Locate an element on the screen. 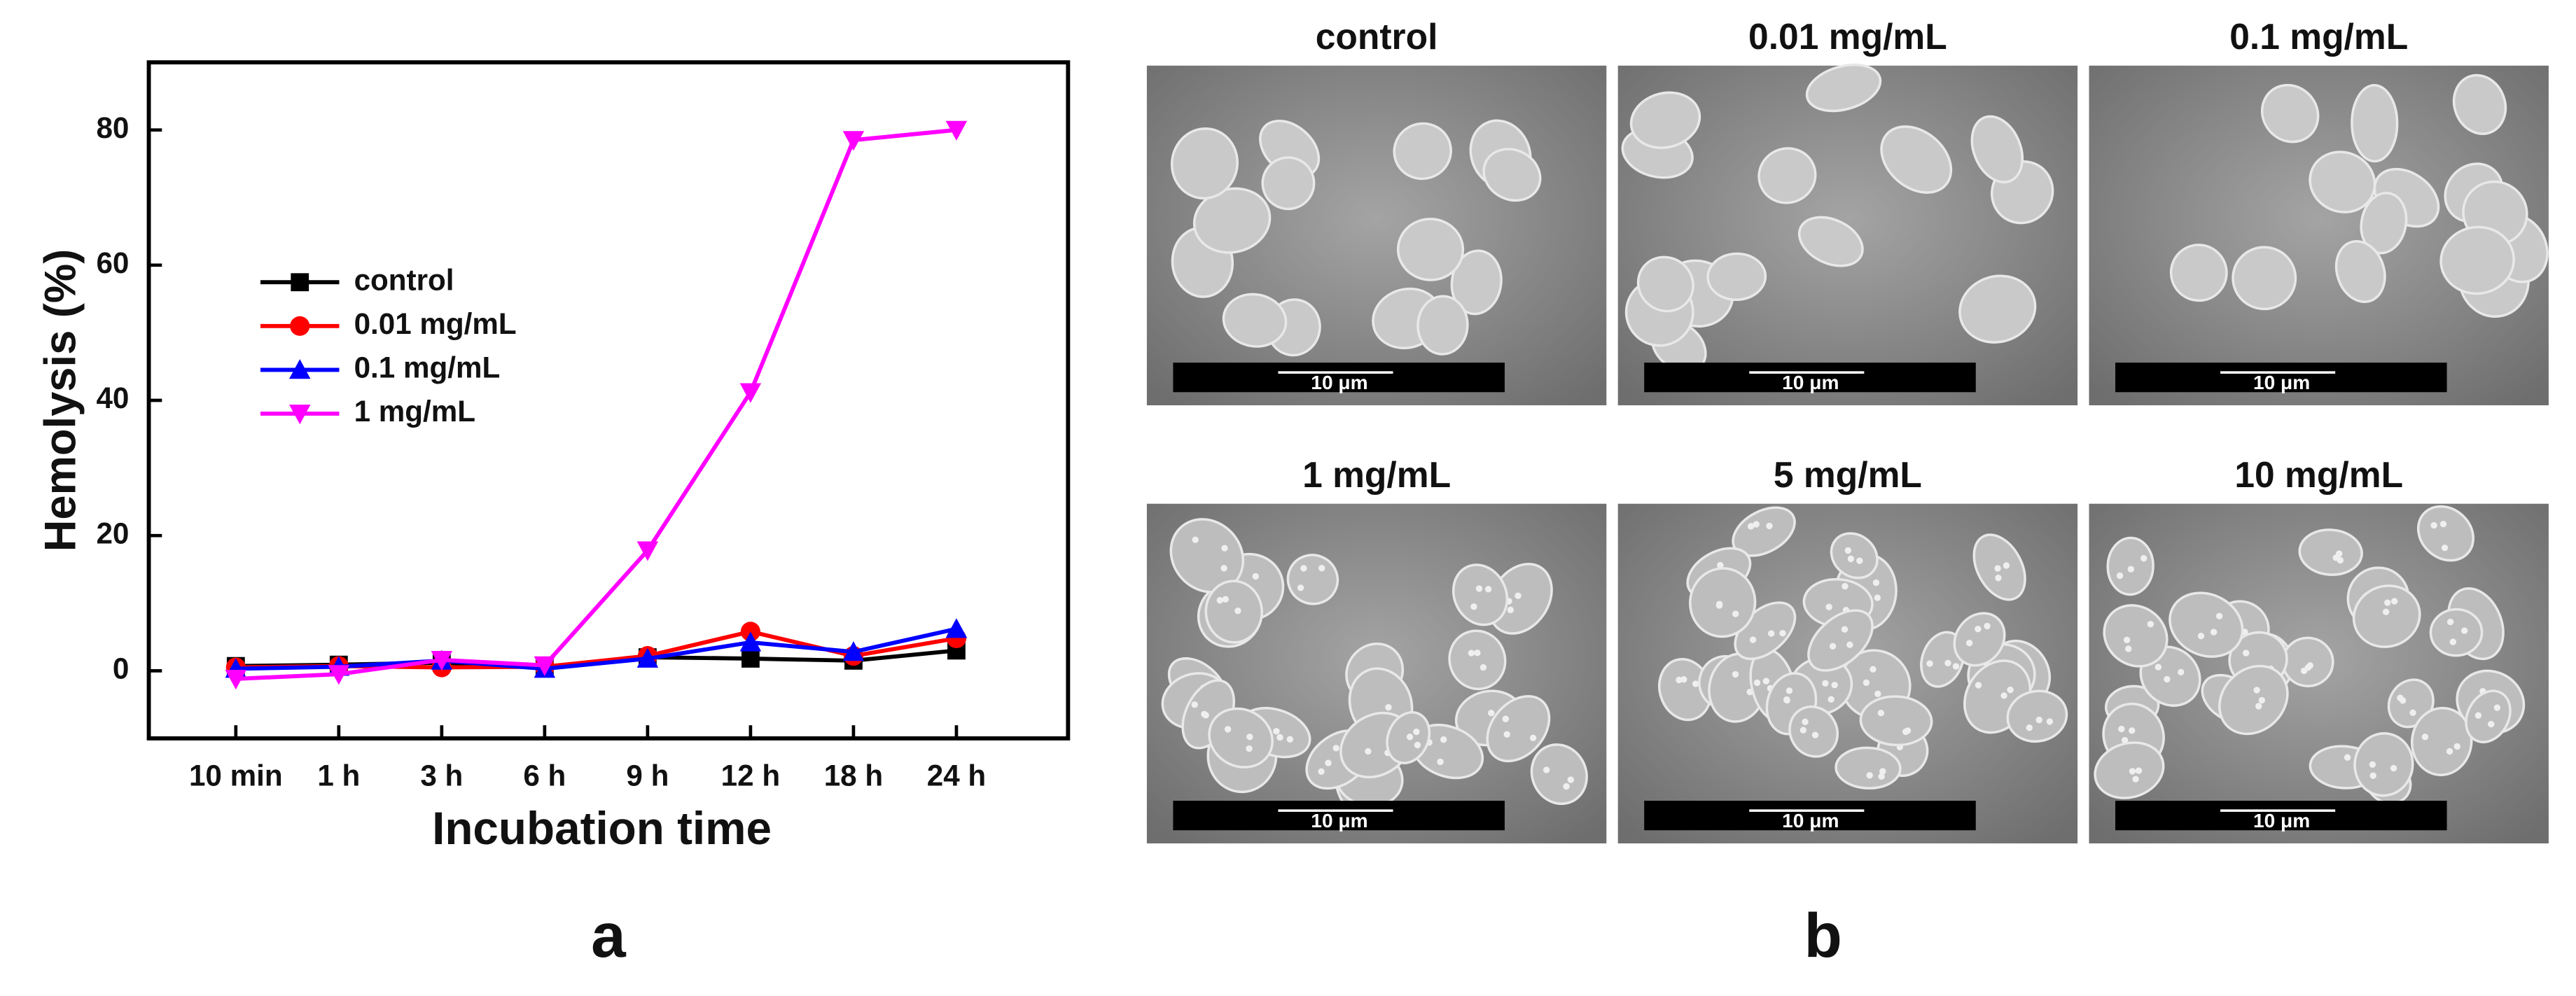  x-tick-label: 18 h is located at coordinates (853, 775).